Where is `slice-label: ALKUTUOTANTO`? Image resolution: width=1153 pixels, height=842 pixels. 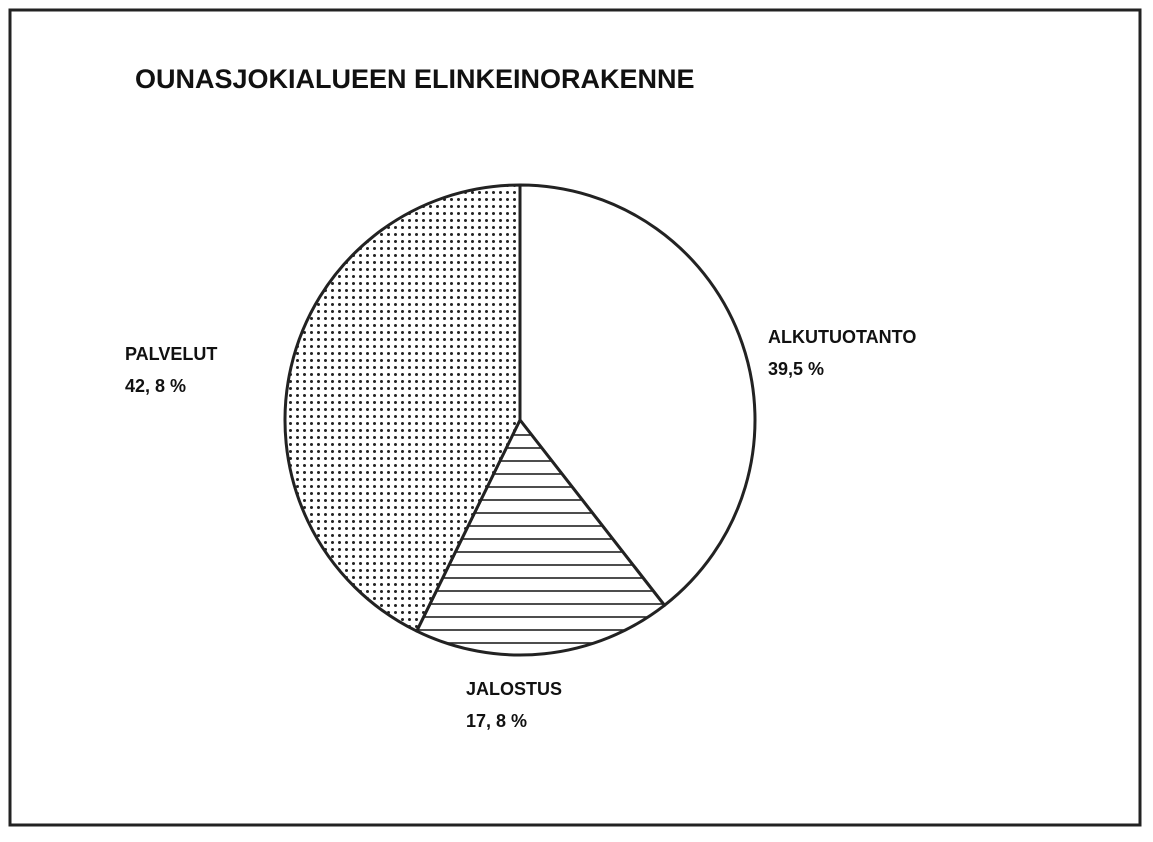
slice-label: ALKUTUOTANTO is located at coordinates (842, 337).